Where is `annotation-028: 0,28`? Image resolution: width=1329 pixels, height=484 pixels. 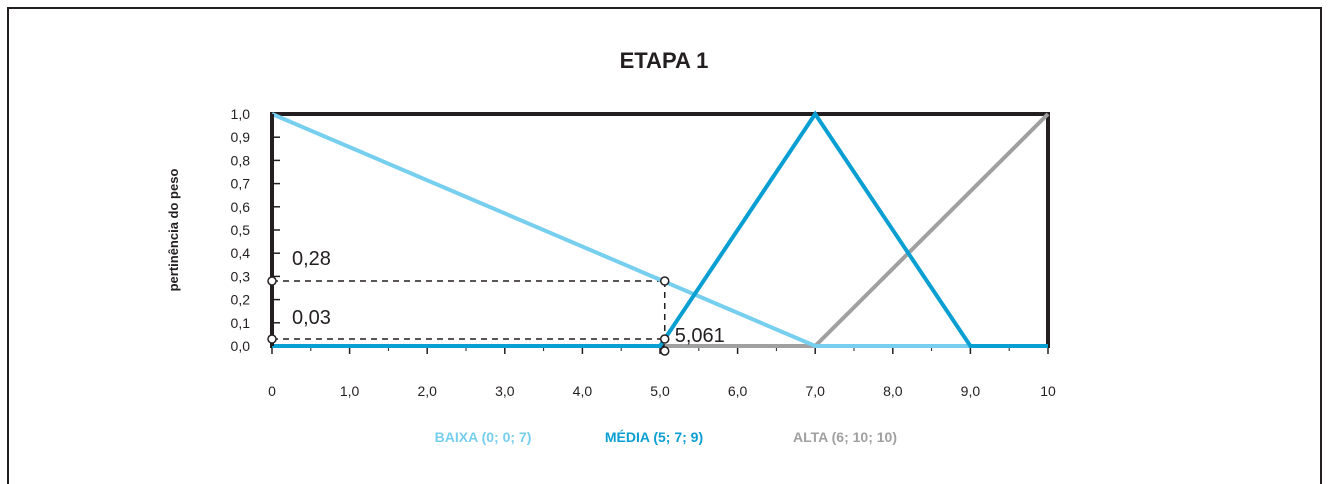
annotation-028: 0,28 is located at coordinates (311, 259).